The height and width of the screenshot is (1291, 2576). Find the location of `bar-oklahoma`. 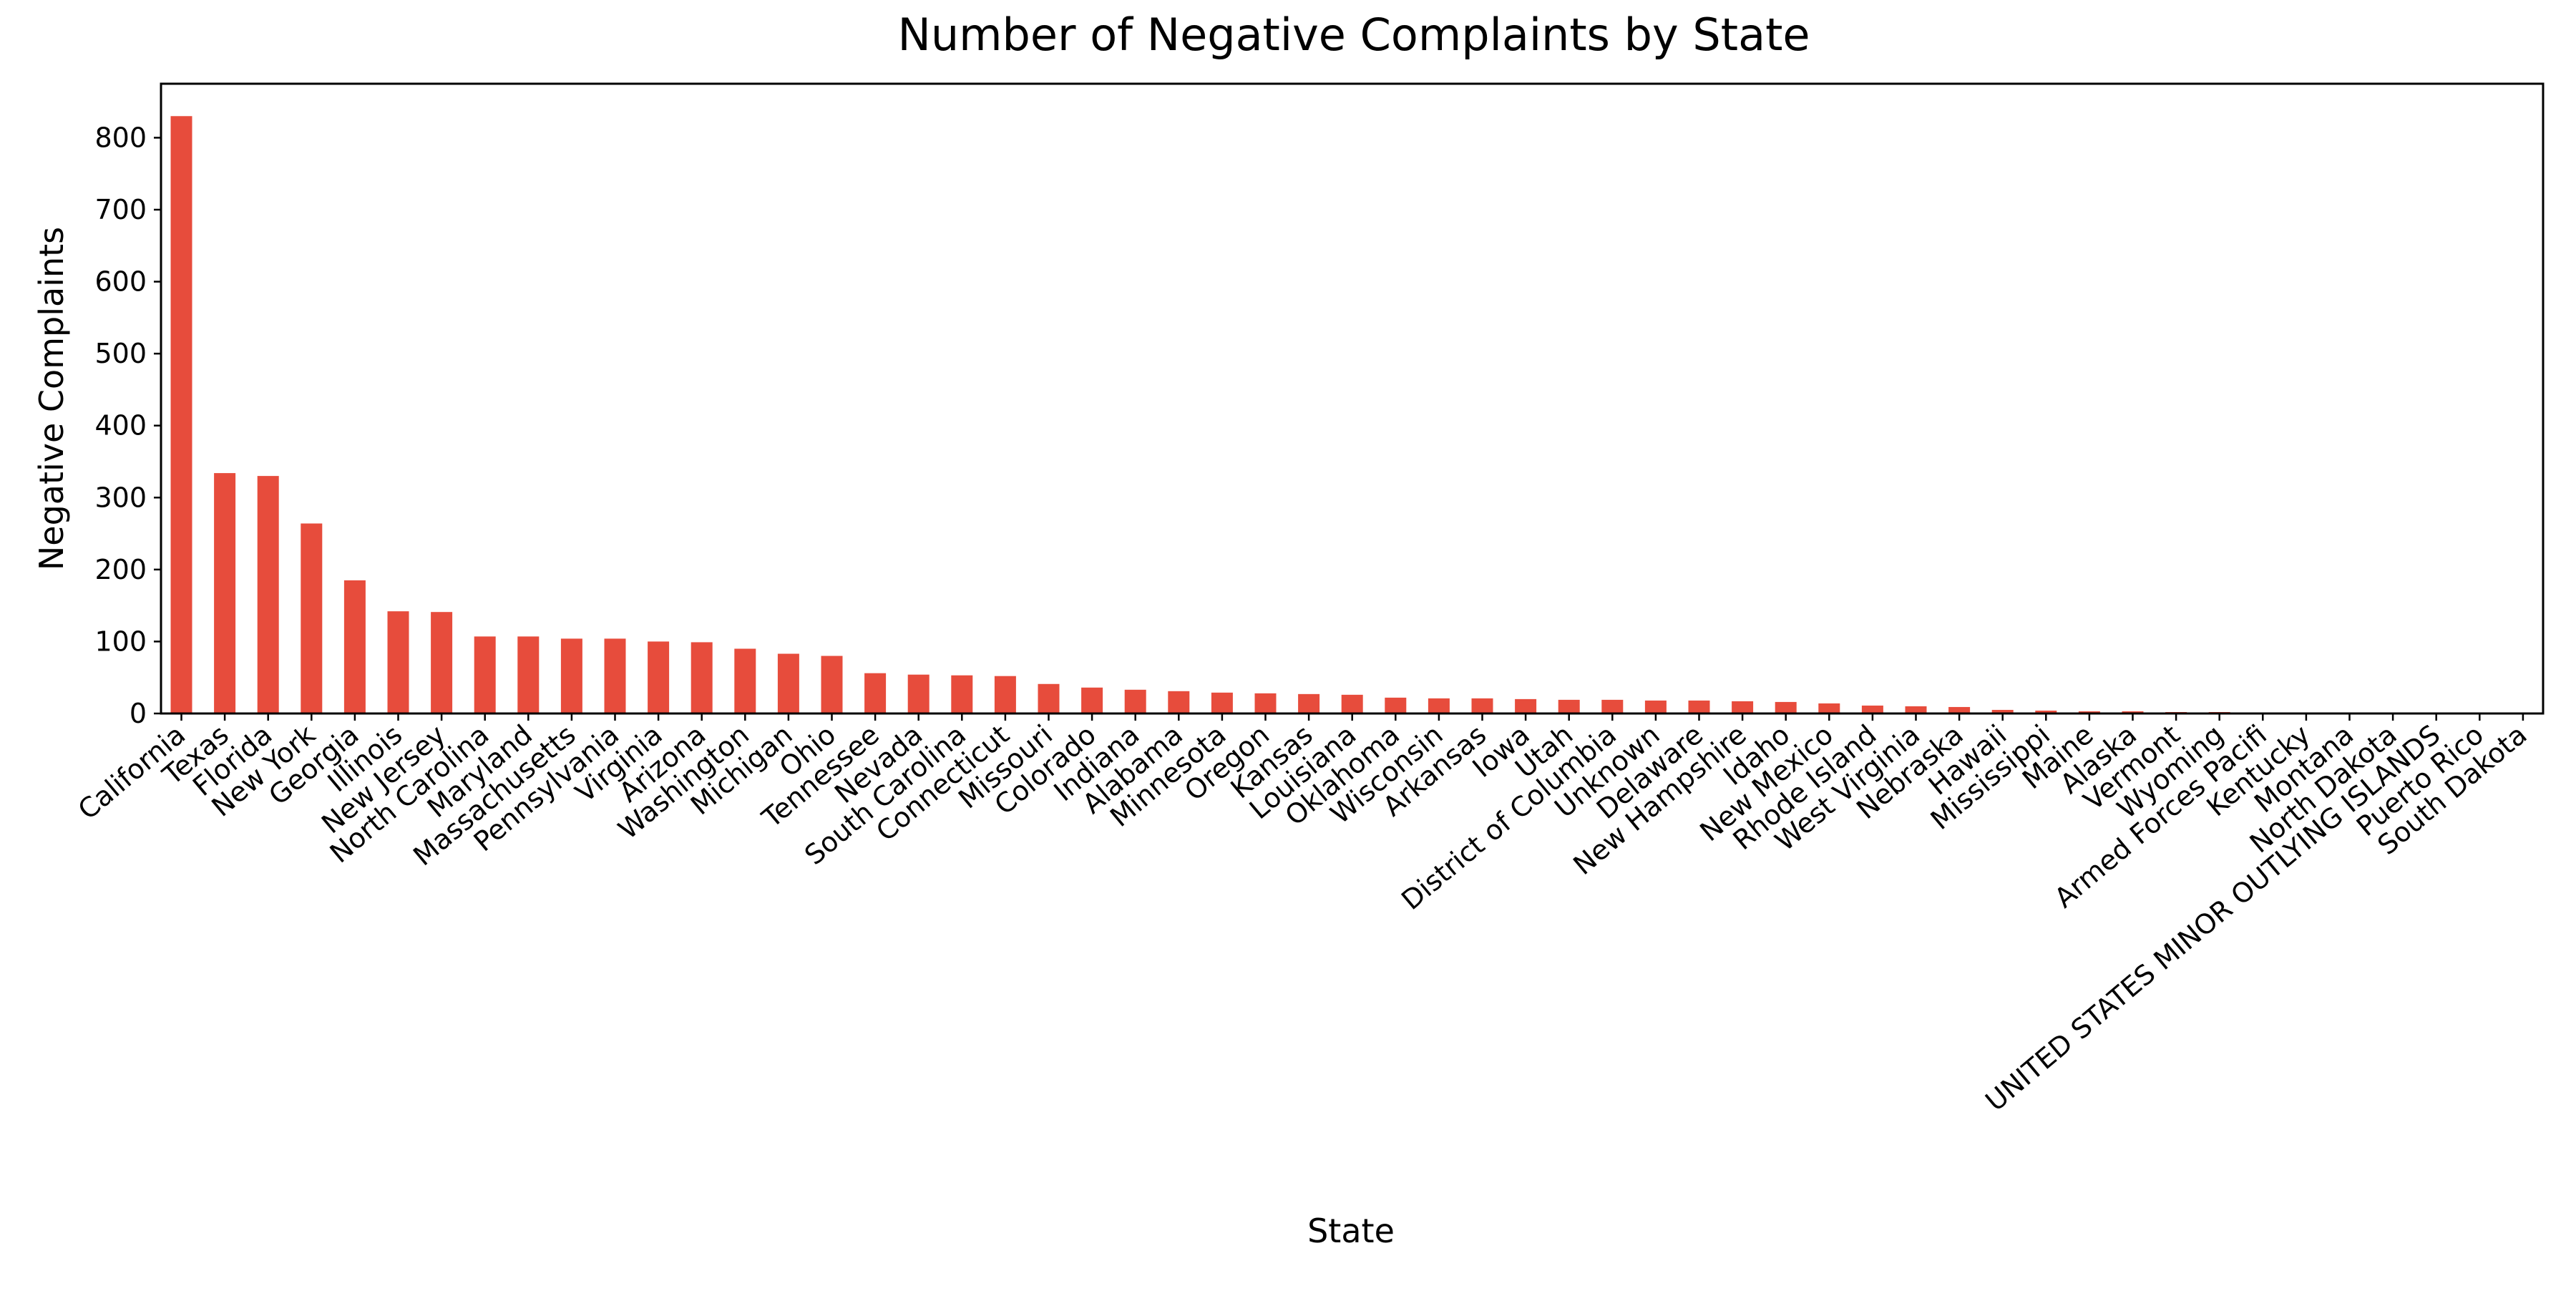

bar-oklahoma is located at coordinates (1396, 705).